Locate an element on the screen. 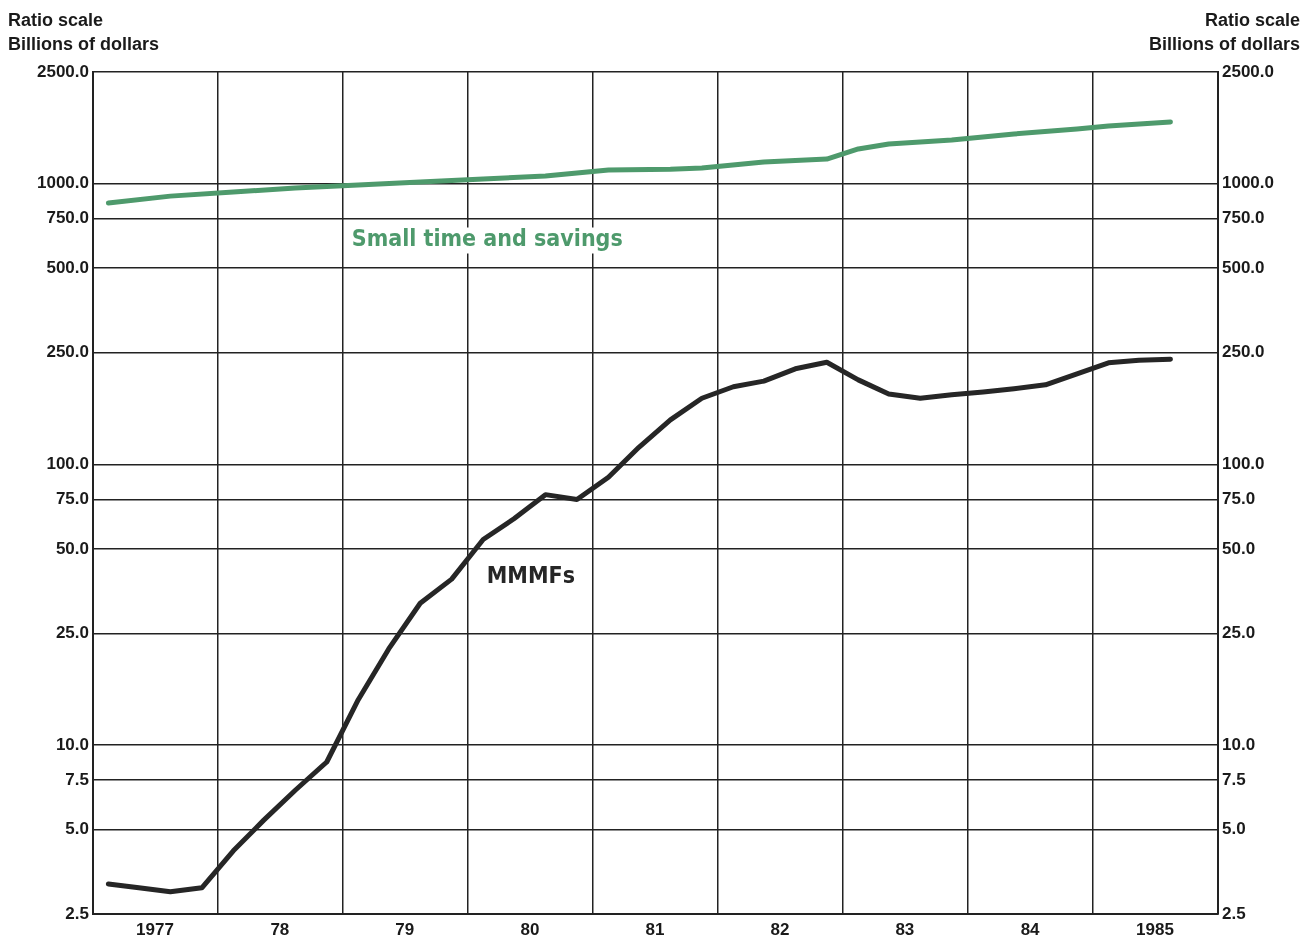 This screenshot has width=1305, height=949. x-tick-label: 83 is located at coordinates (905, 929).